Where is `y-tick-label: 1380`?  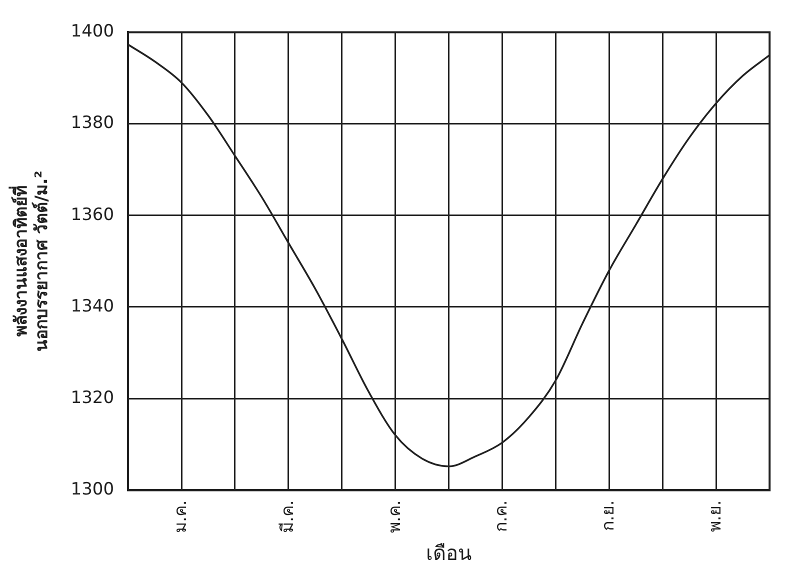 y-tick-label: 1380 is located at coordinates (92, 123).